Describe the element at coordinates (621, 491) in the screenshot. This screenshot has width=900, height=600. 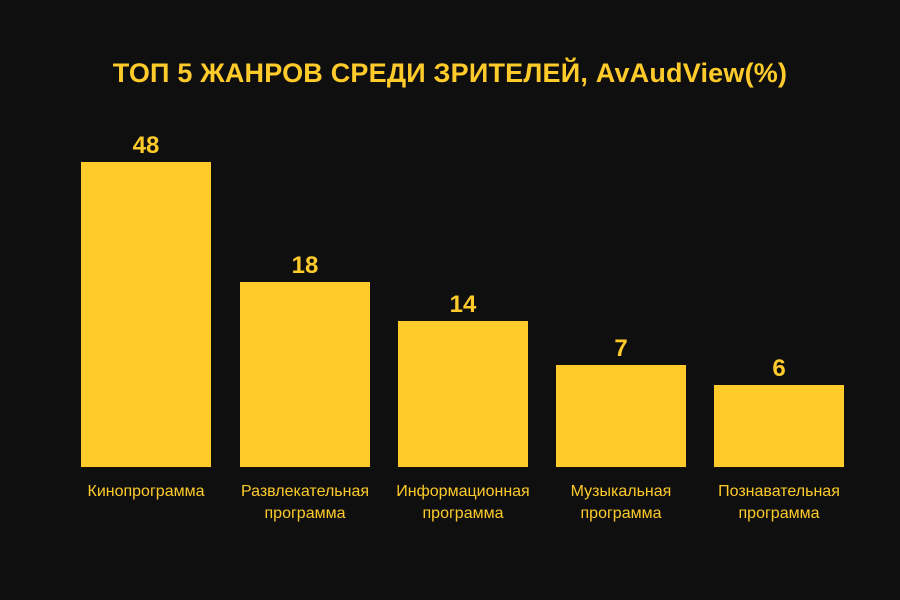
I see `category-label-line: Музыкальная` at that location.